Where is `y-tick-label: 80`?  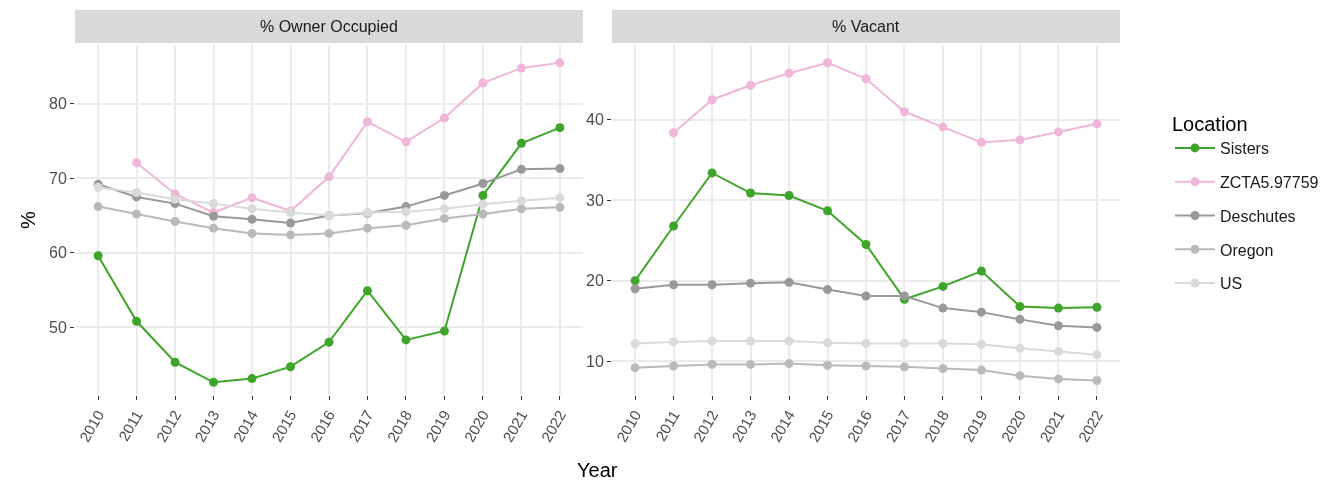 y-tick-label: 80 is located at coordinates (58, 104).